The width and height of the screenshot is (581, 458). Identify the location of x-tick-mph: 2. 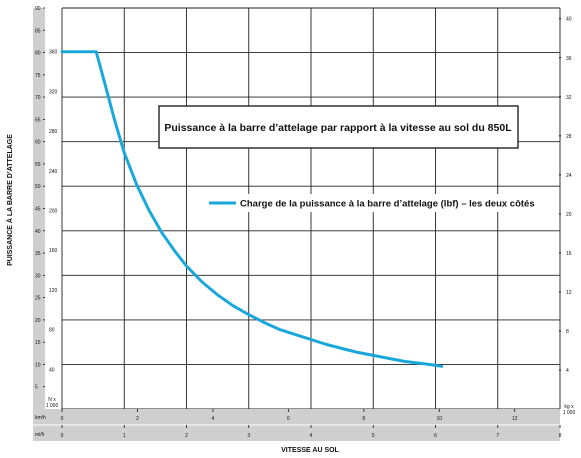
(186, 436).